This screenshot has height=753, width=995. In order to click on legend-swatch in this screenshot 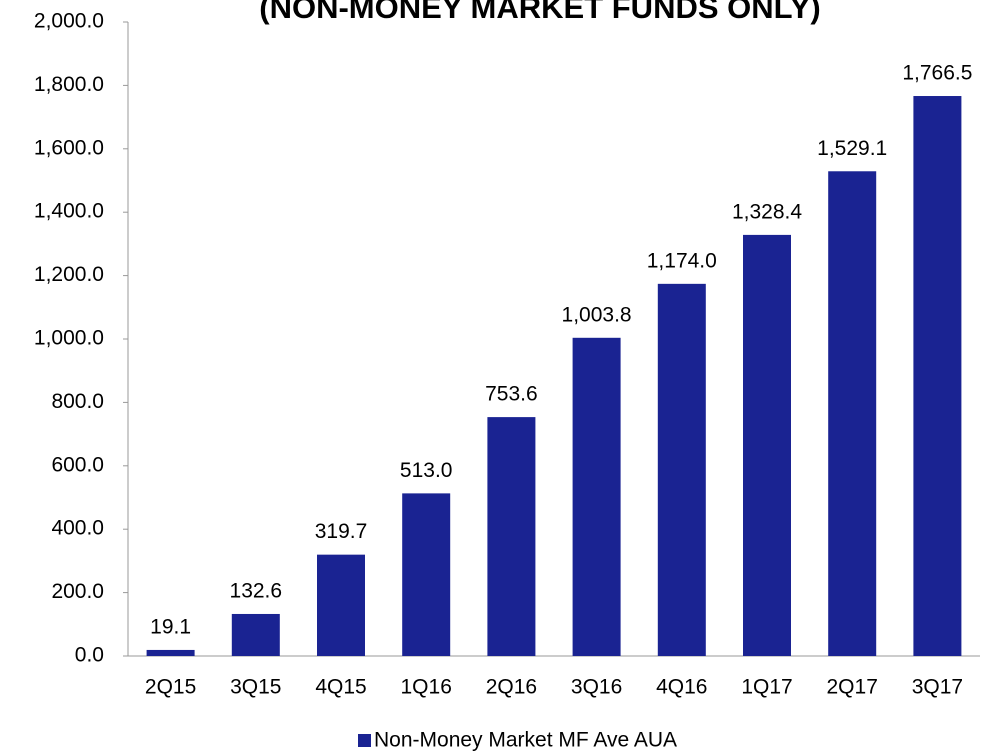, I will do `click(364, 740)`.